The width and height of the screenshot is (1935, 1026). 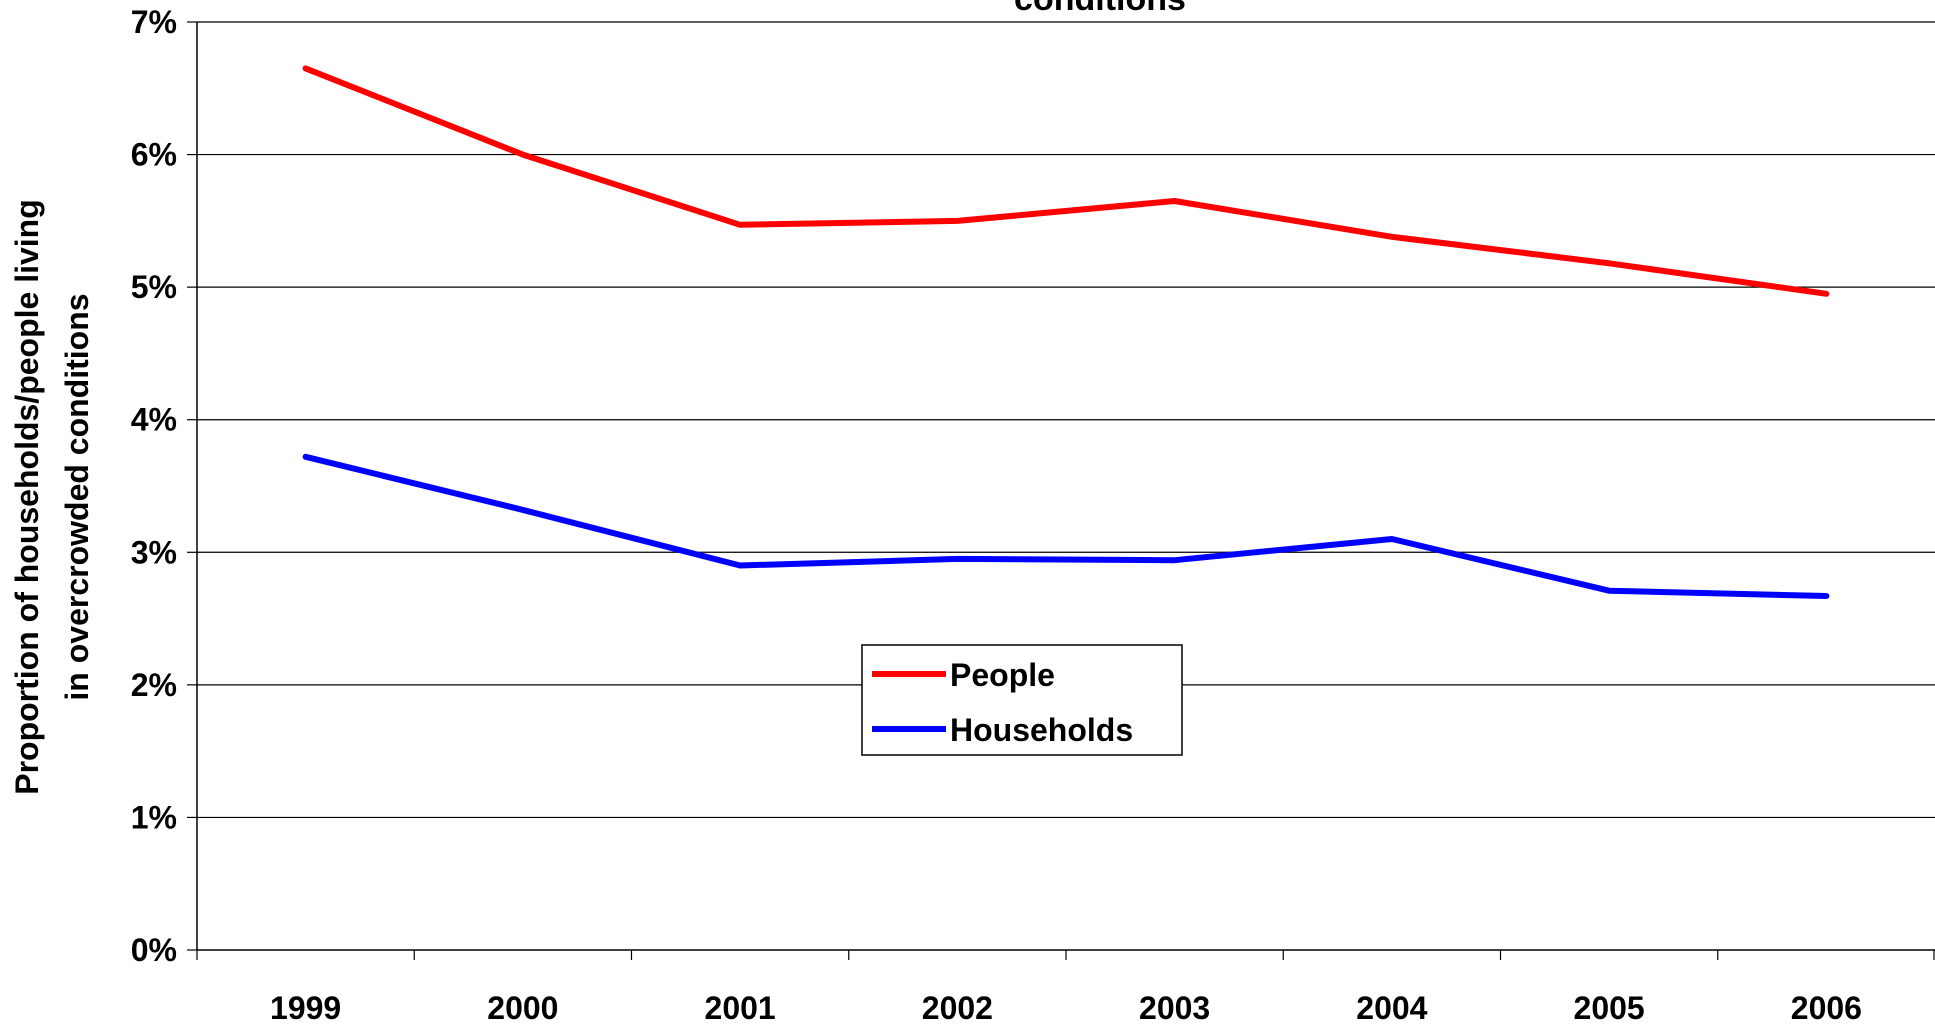 I want to click on x-tick-label: 2004, so click(x=1391, y=1008).